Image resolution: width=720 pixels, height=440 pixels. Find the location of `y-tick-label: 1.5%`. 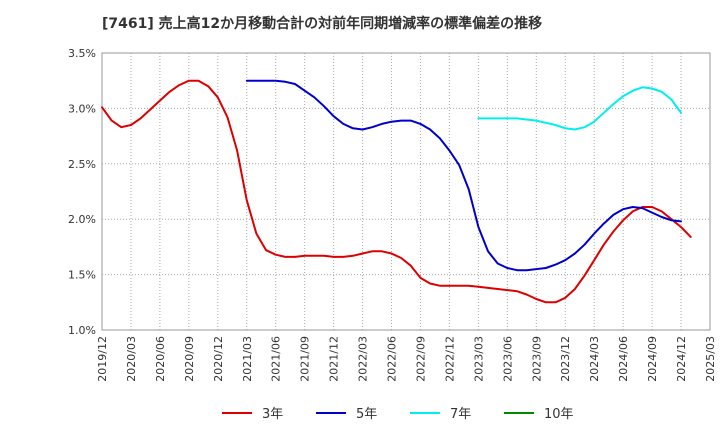

y-tick-label: 1.5% is located at coordinates (82, 275).